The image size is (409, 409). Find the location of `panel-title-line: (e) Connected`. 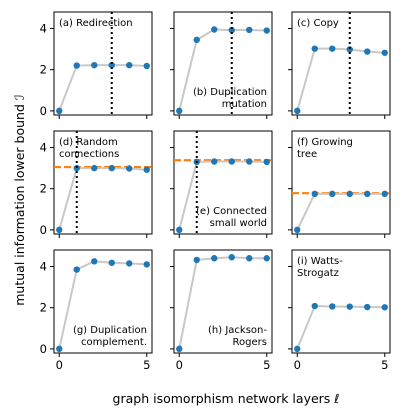

panel-title-line: (e) Connected is located at coordinates (231, 211).